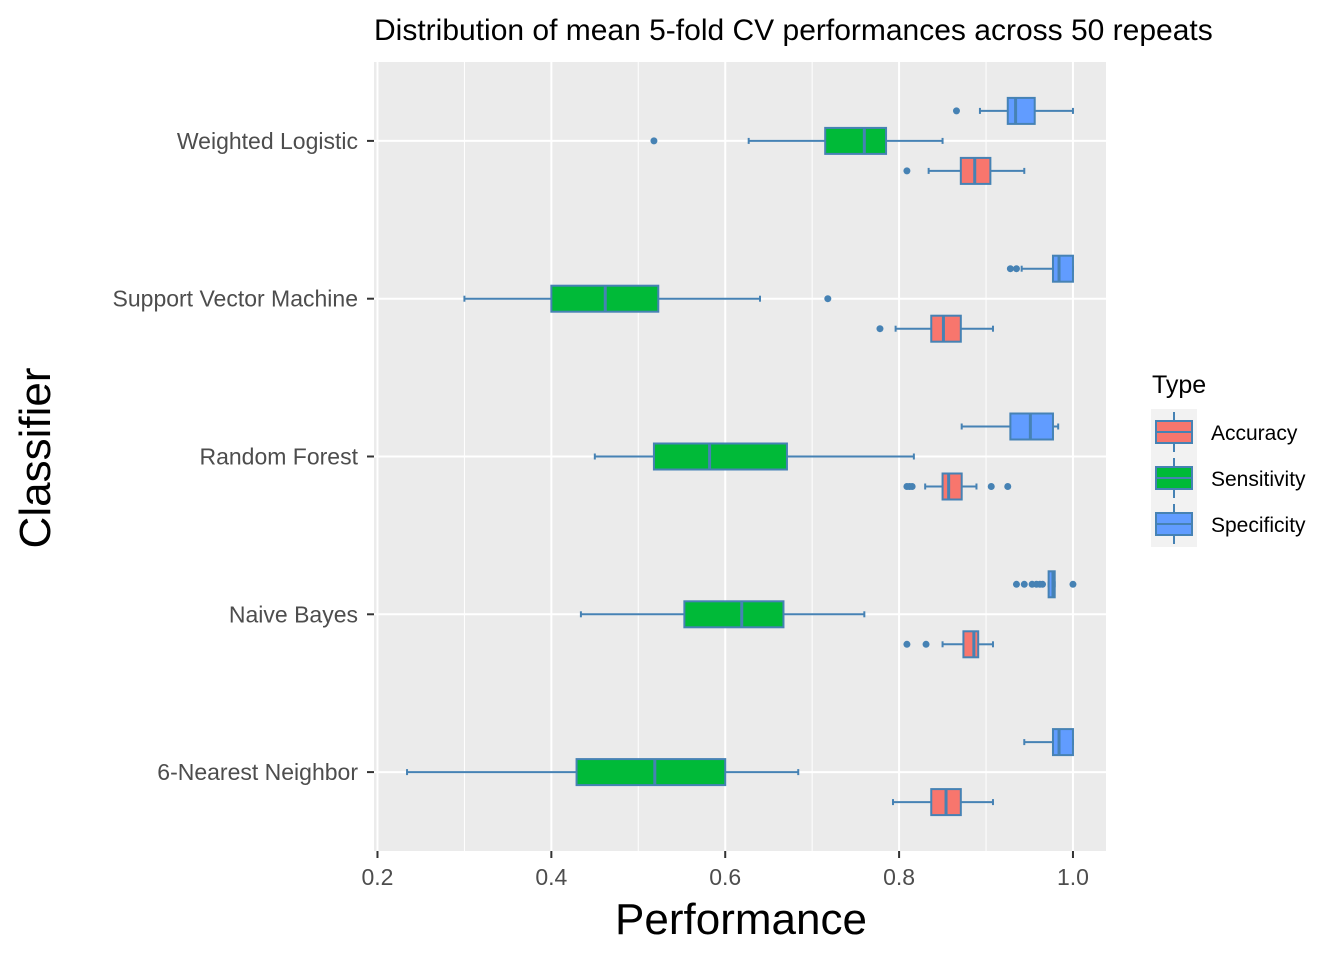 The image size is (1344, 960). I want to click on legend-label: Accuracy, so click(1254, 433).